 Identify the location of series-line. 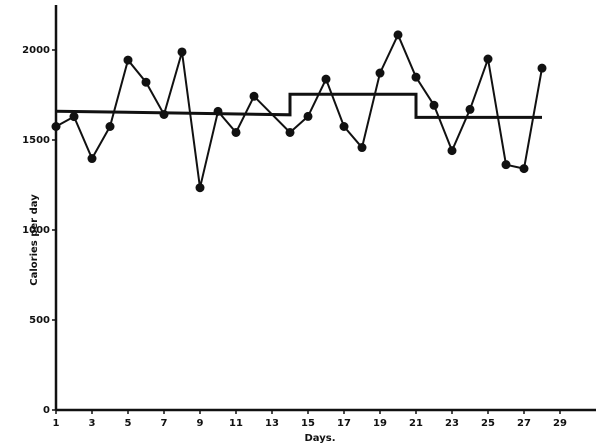
(298, 105).